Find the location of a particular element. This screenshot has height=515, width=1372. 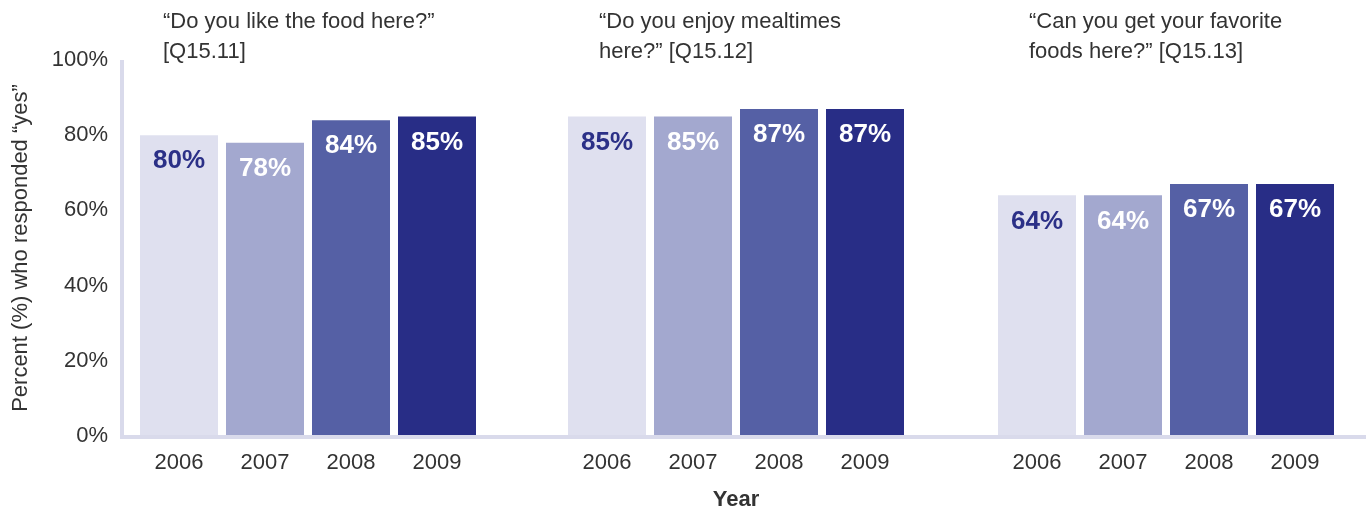

y-tick-label: 20% is located at coordinates (85, 359).